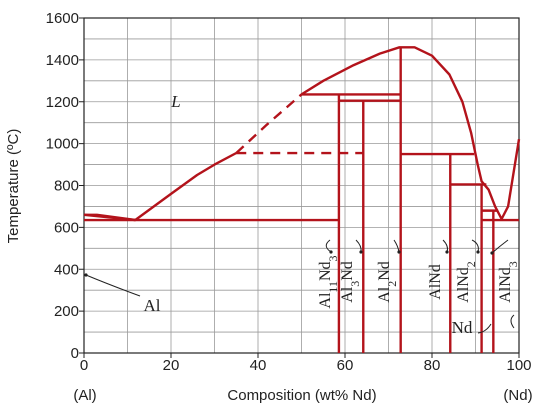 This screenshot has height=412, width=538. Describe the element at coordinates (387, 282) in the screenshot. I see `compound-label-al2nd: Al2Nd` at that location.